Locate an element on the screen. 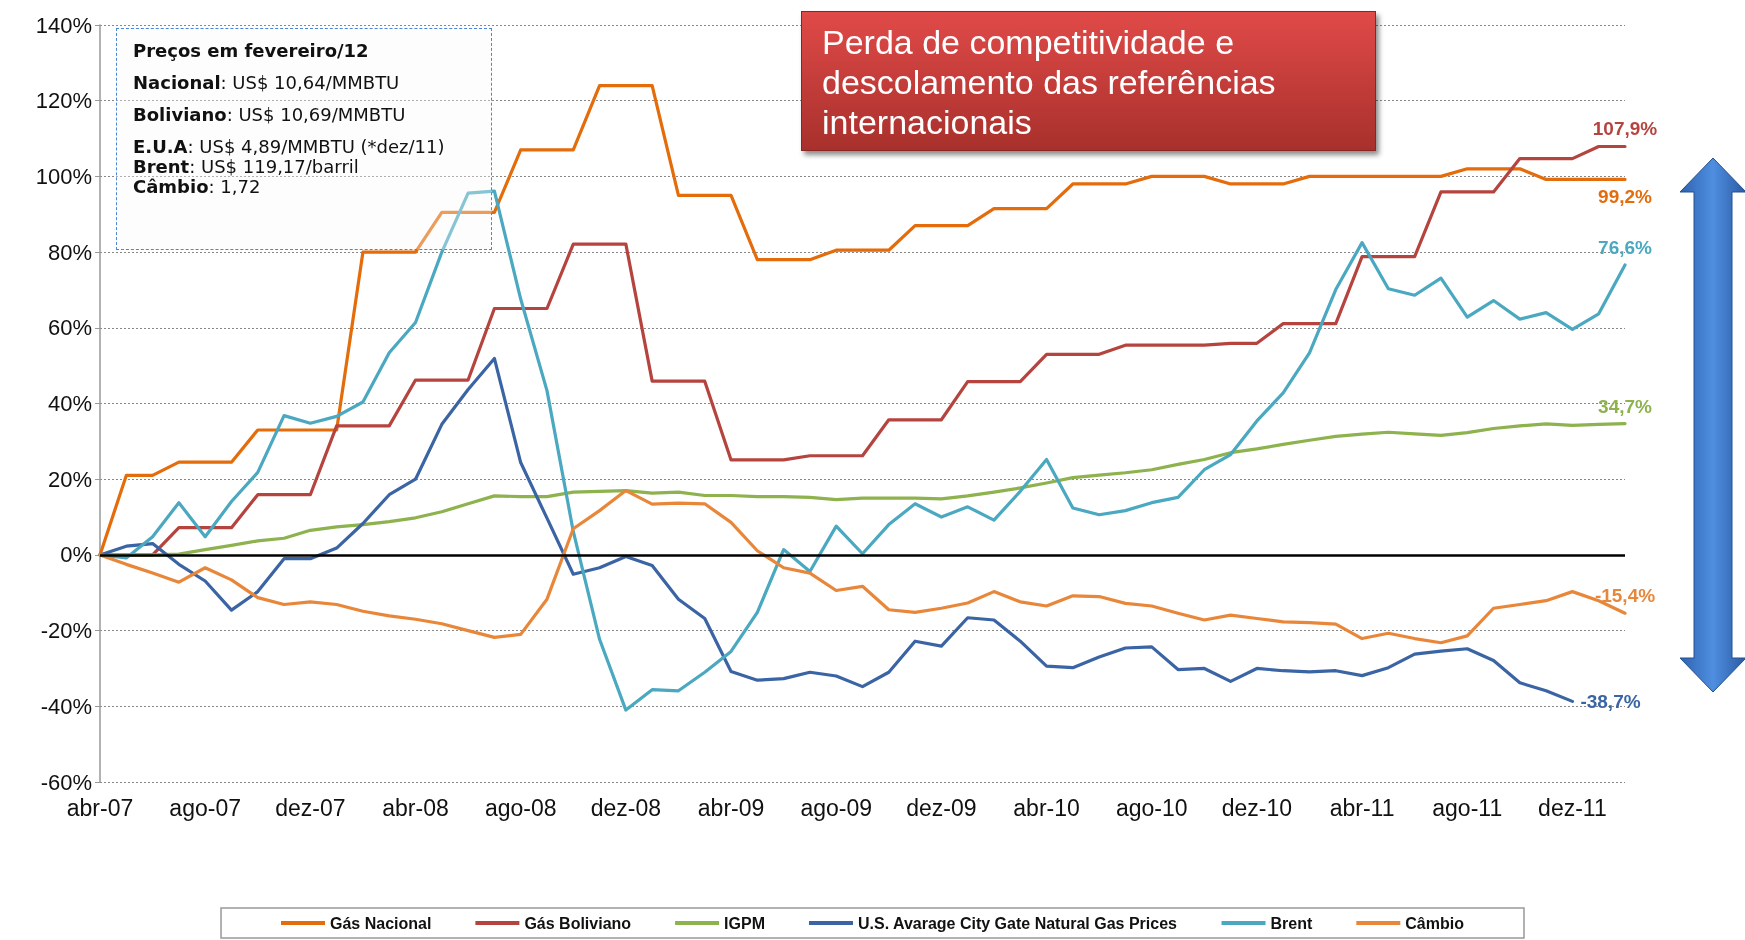 The image size is (1745, 940). annotation: Preços em fevereiro/12 is located at coordinates (251, 50).